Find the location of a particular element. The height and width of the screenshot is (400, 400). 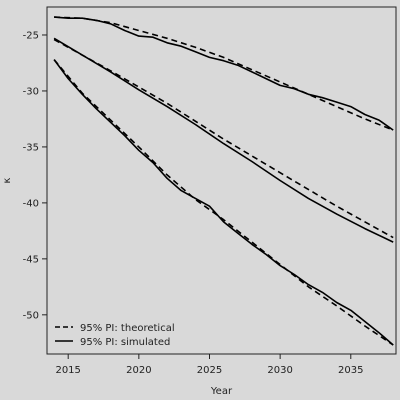

y-tick-label: -50 is located at coordinates (31, 315).